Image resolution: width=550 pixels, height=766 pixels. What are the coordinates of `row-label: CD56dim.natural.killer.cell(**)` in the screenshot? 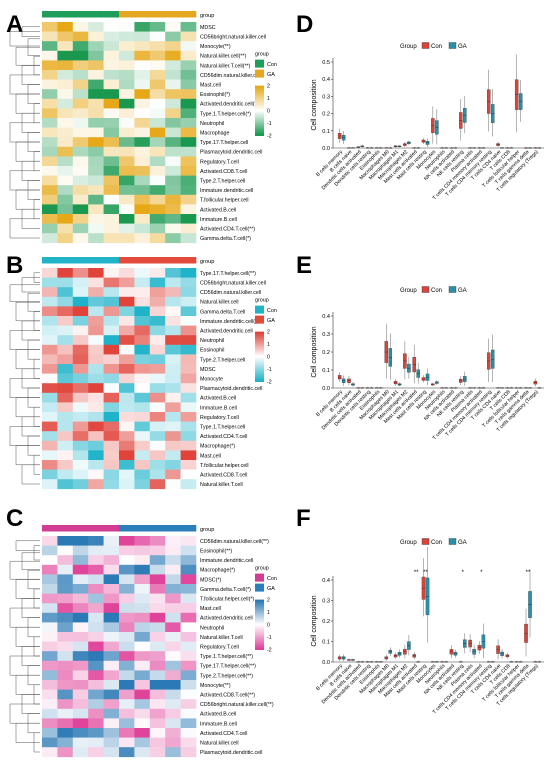 It's located at (234, 542).